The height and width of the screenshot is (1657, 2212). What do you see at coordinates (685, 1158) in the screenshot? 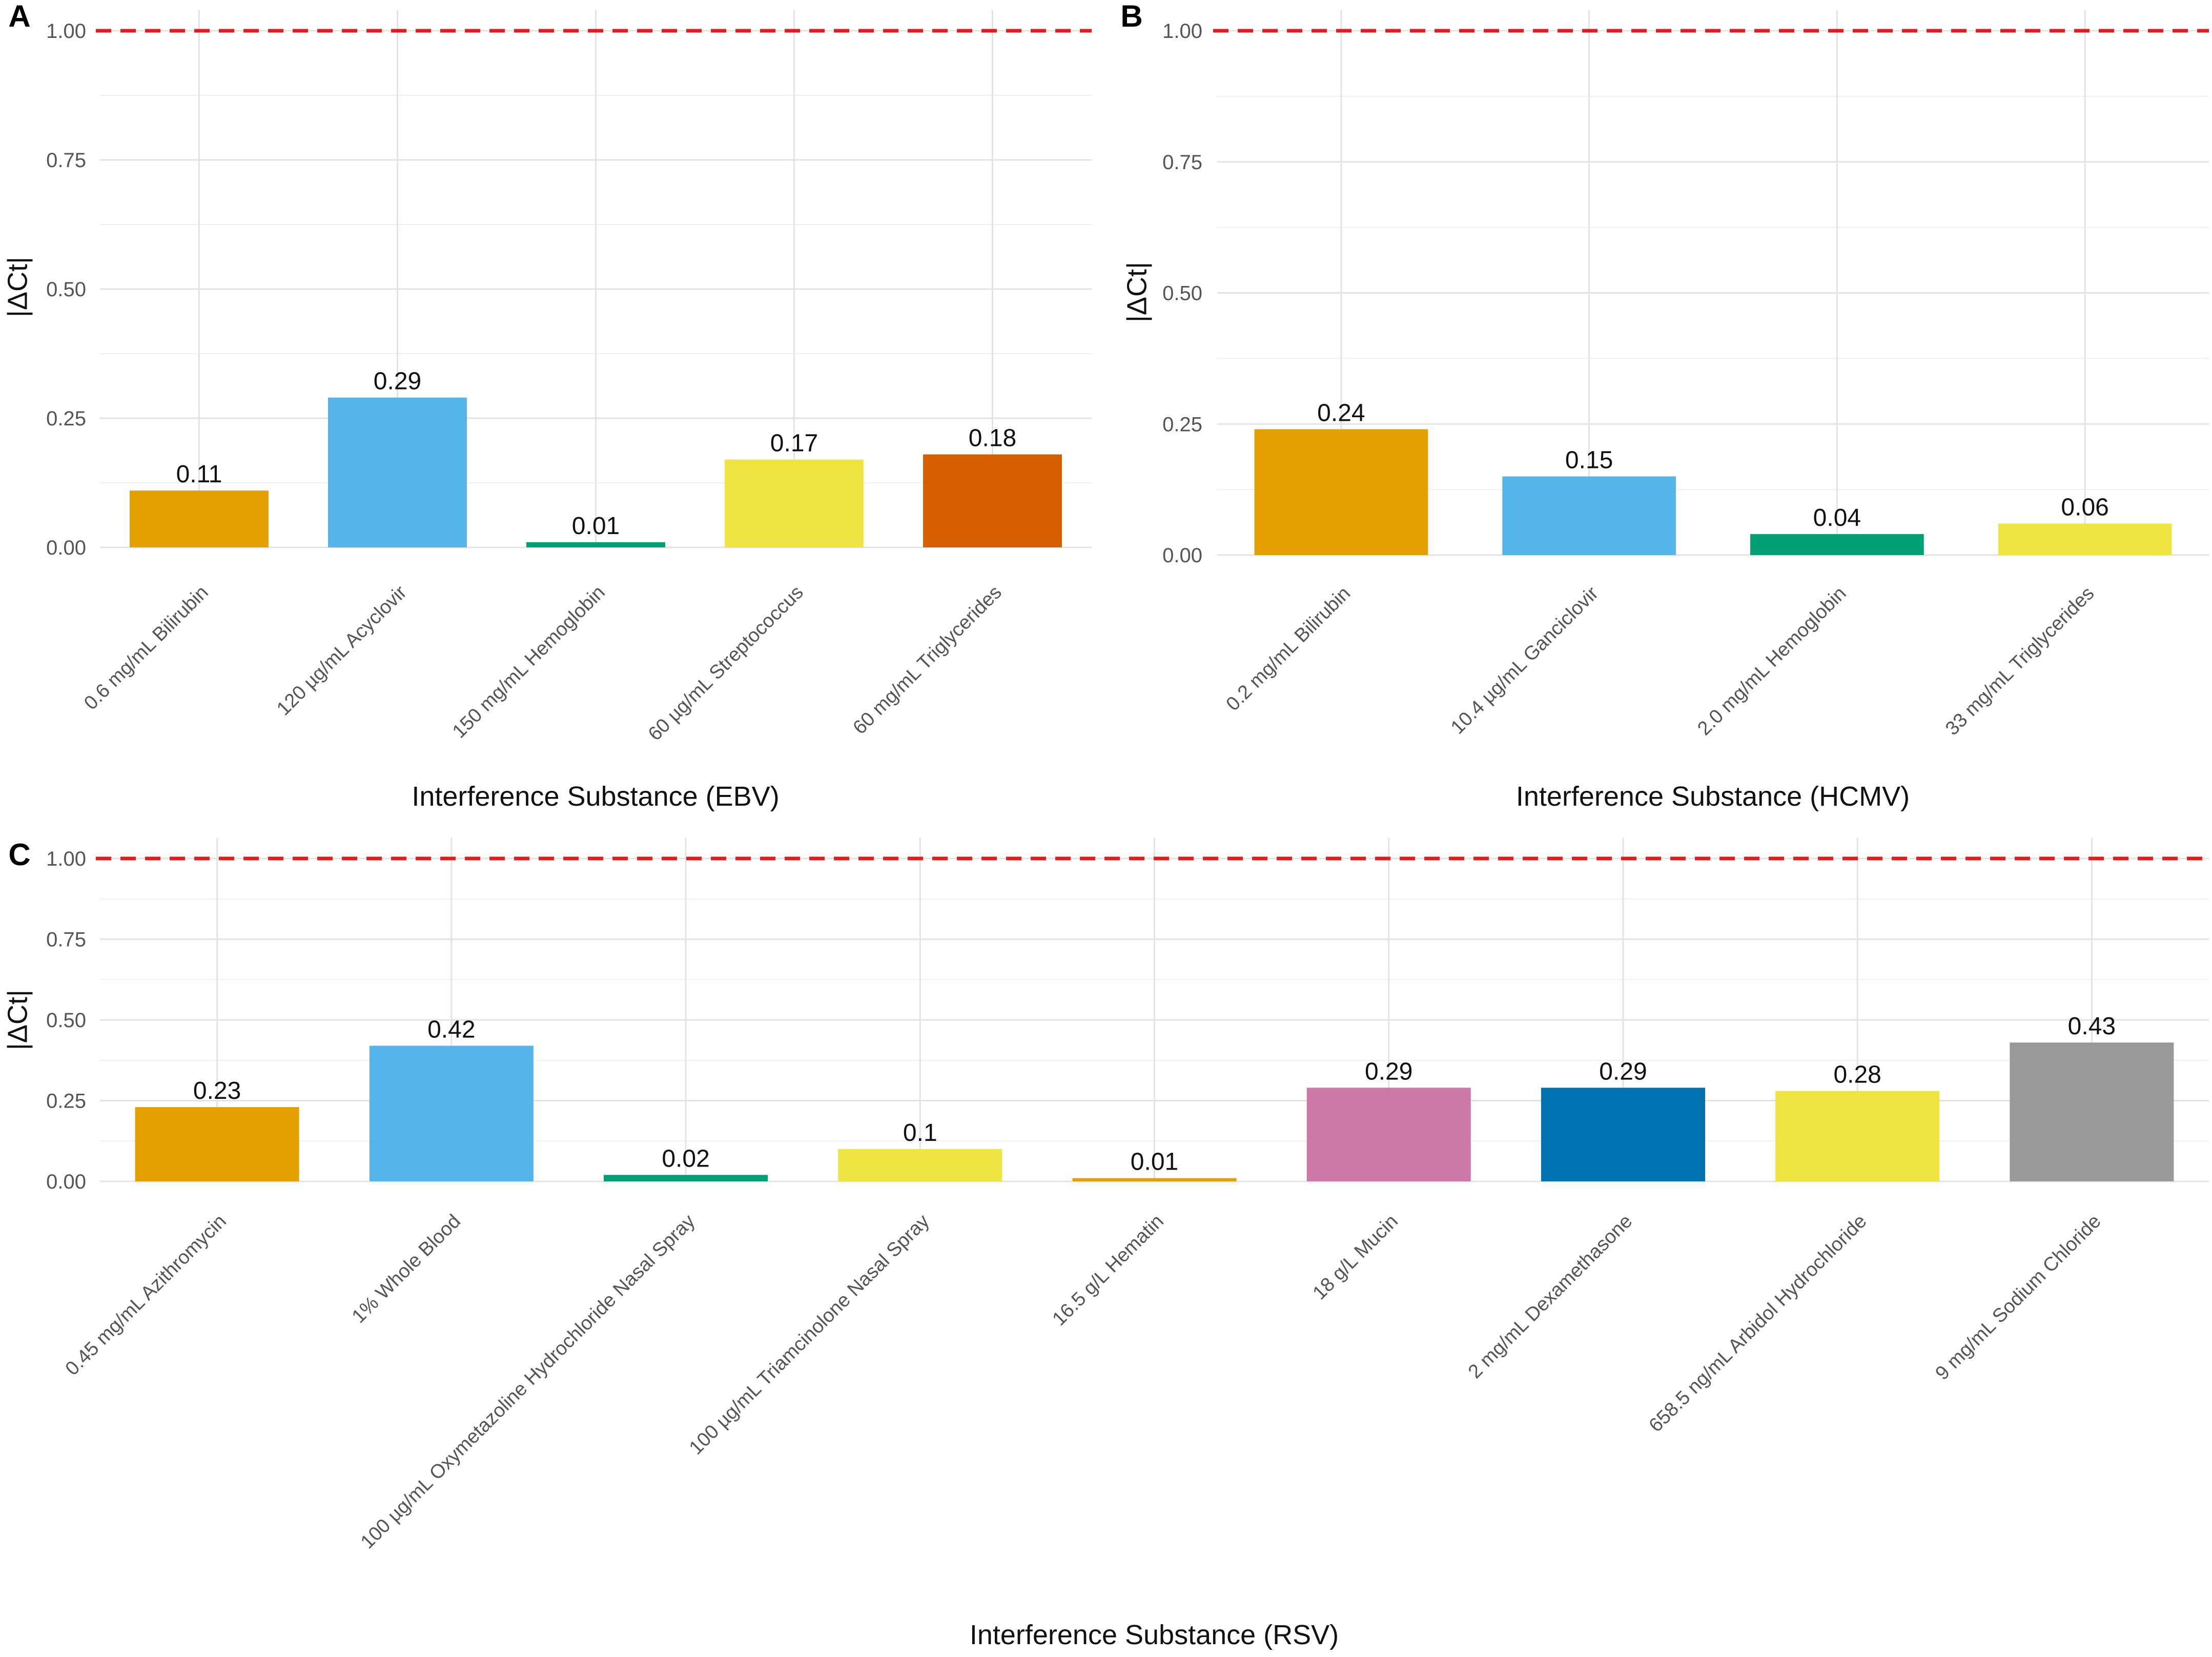
I see `bar-value-label: 0.02` at bounding box center [685, 1158].